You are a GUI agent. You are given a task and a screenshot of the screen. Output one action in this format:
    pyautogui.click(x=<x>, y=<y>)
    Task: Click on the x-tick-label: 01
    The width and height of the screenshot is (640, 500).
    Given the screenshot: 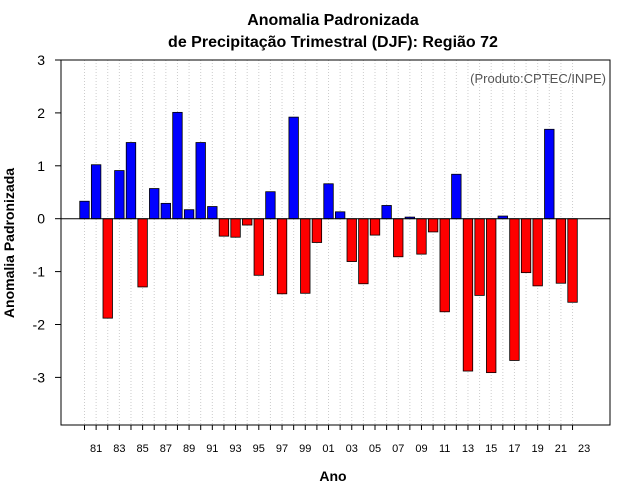 What is the action you would take?
    pyautogui.click(x=328, y=449)
    